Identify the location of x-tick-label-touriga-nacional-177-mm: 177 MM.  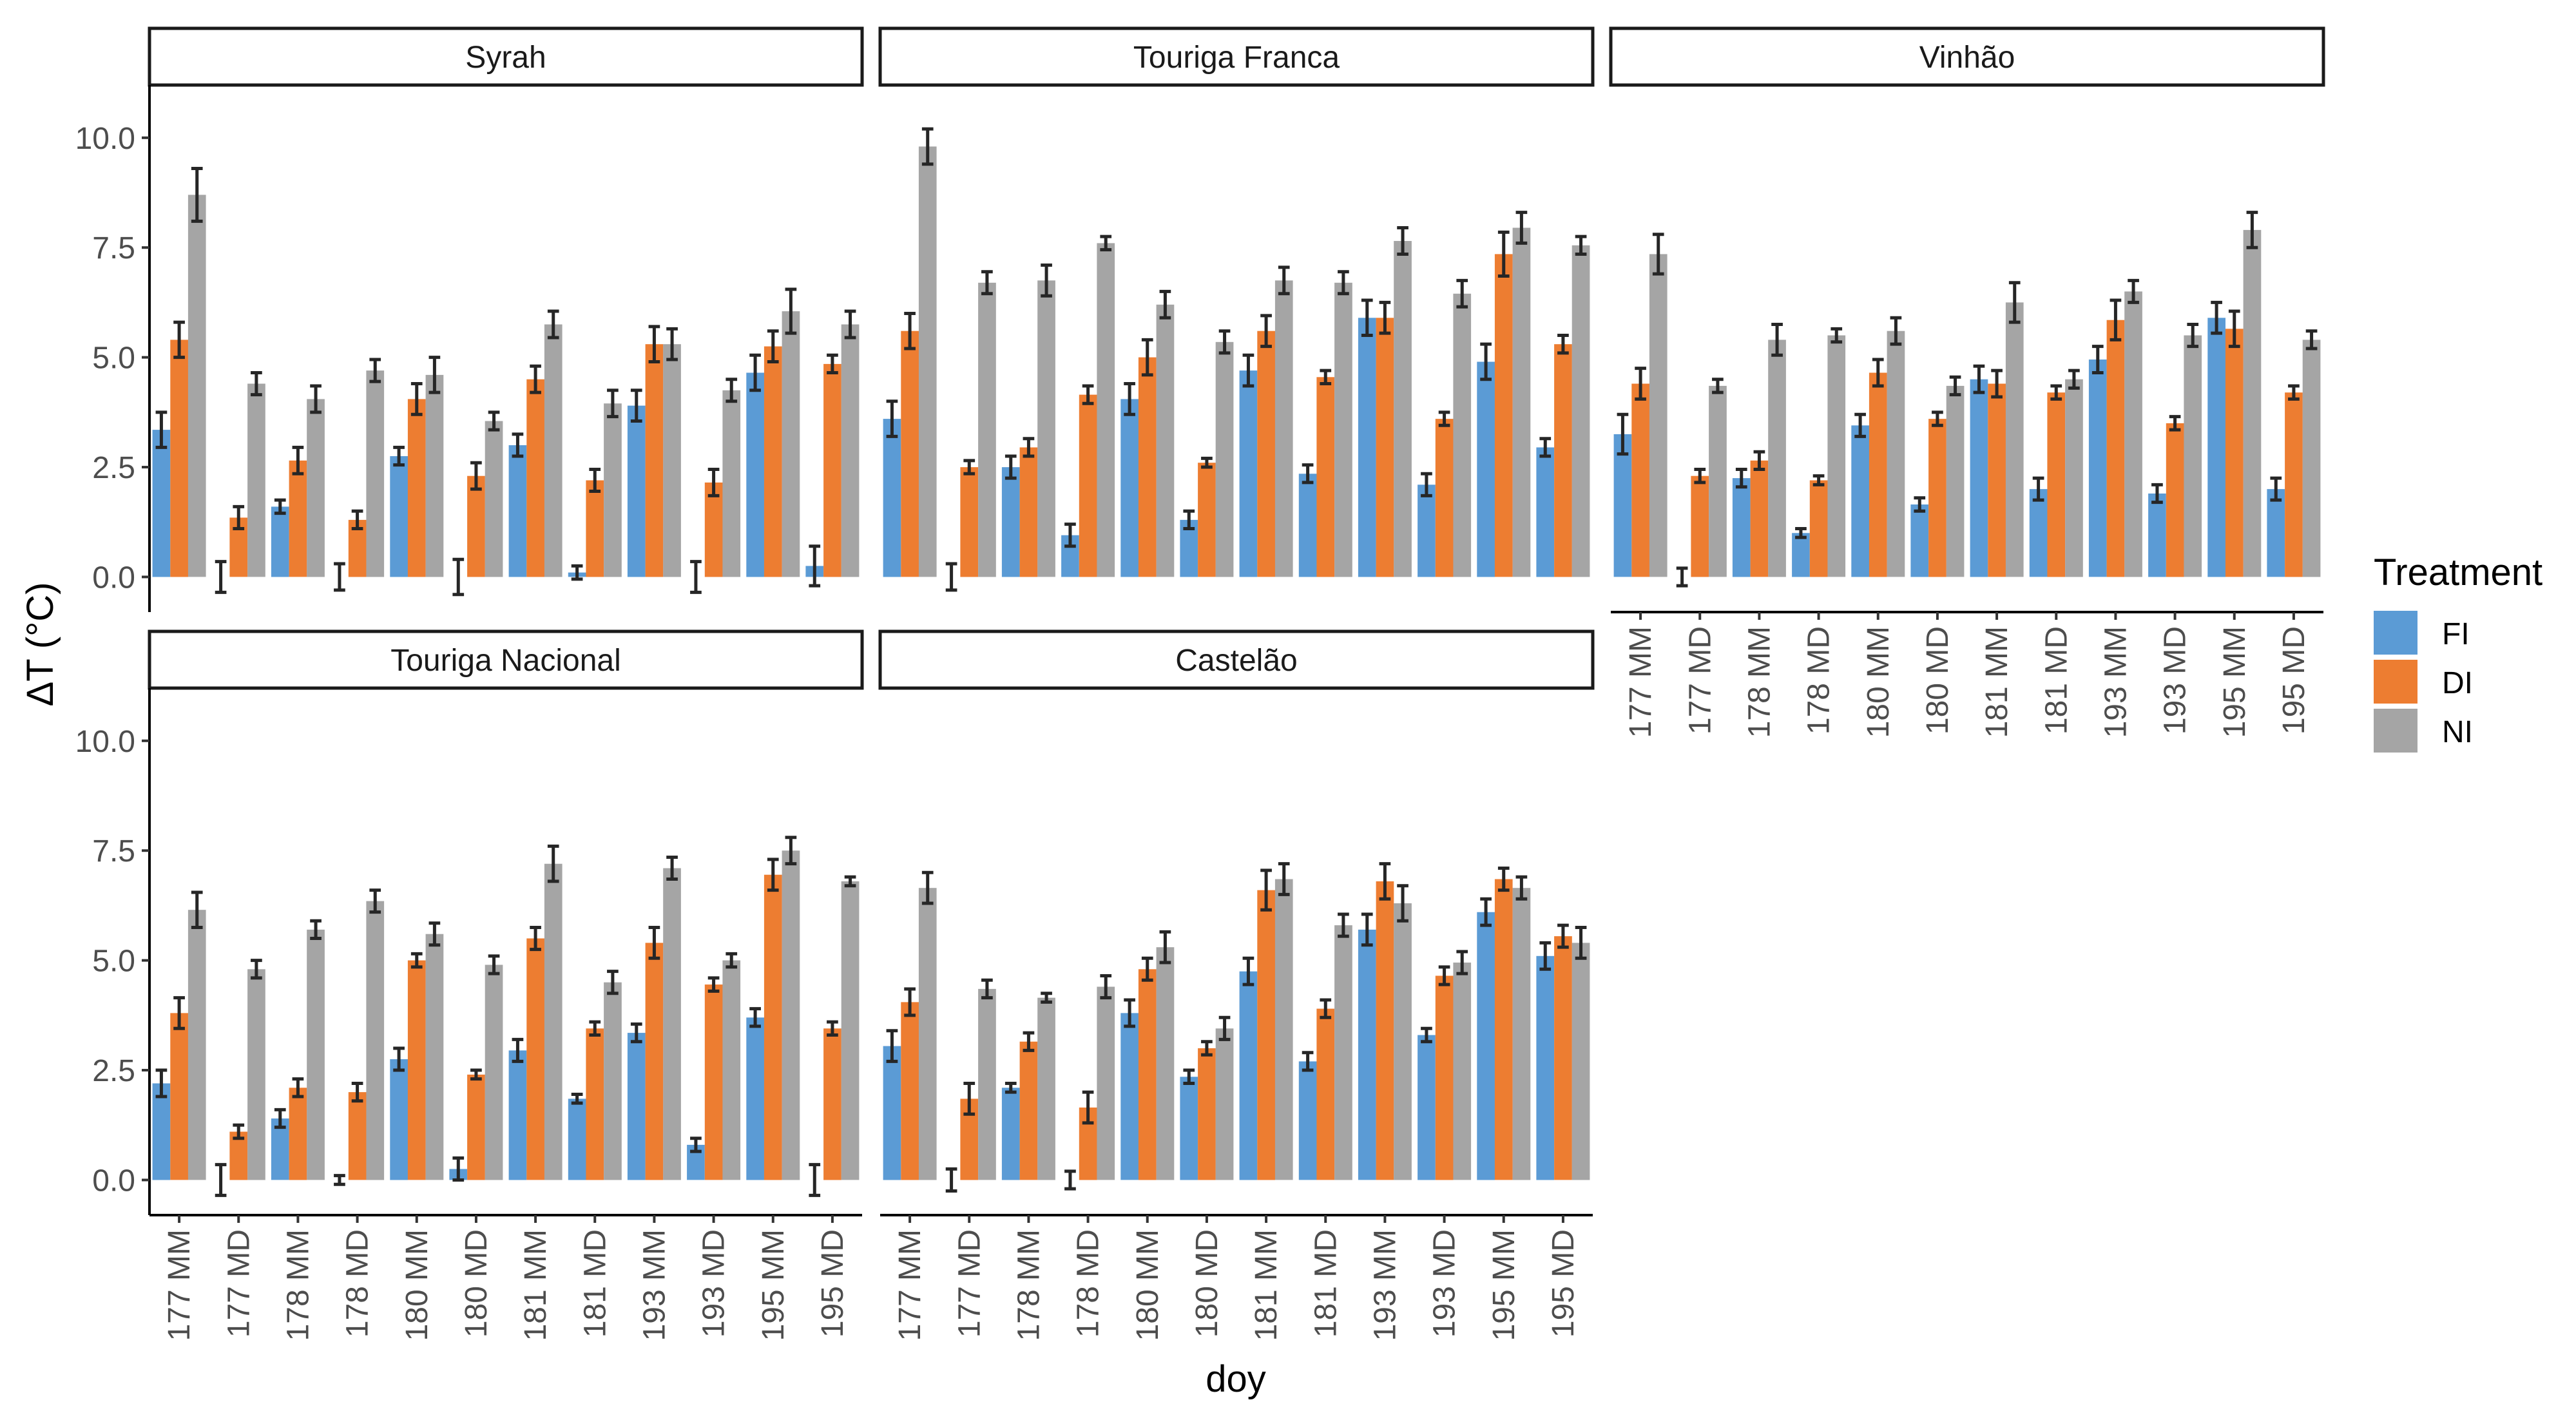
(179, 1285).